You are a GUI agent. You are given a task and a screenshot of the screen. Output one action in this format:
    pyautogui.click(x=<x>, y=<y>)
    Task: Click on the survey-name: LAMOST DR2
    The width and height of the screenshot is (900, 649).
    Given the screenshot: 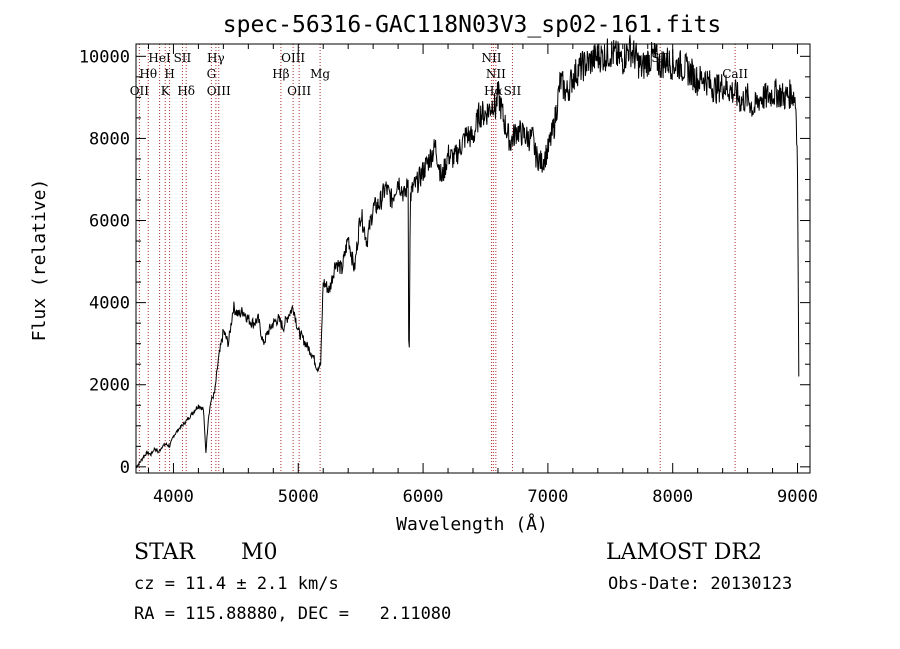 What is the action you would take?
    pyautogui.click(x=684, y=552)
    